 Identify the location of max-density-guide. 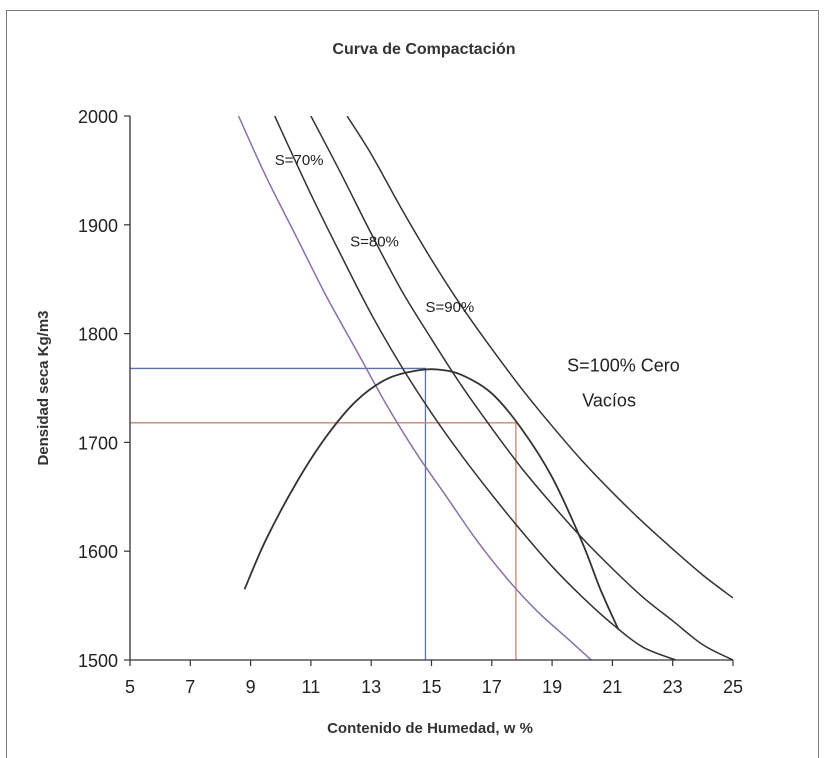
(278, 513).